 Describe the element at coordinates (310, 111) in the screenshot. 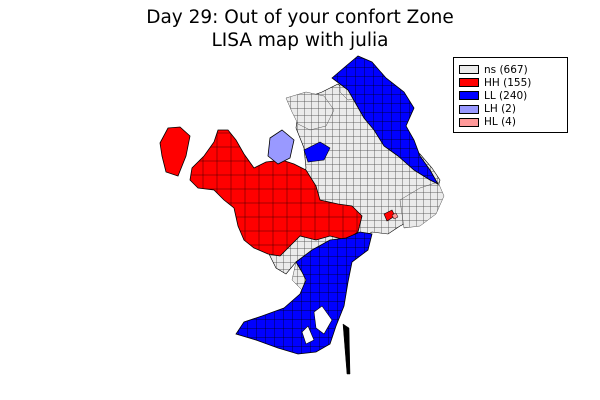

I see `ns-area-north` at that location.